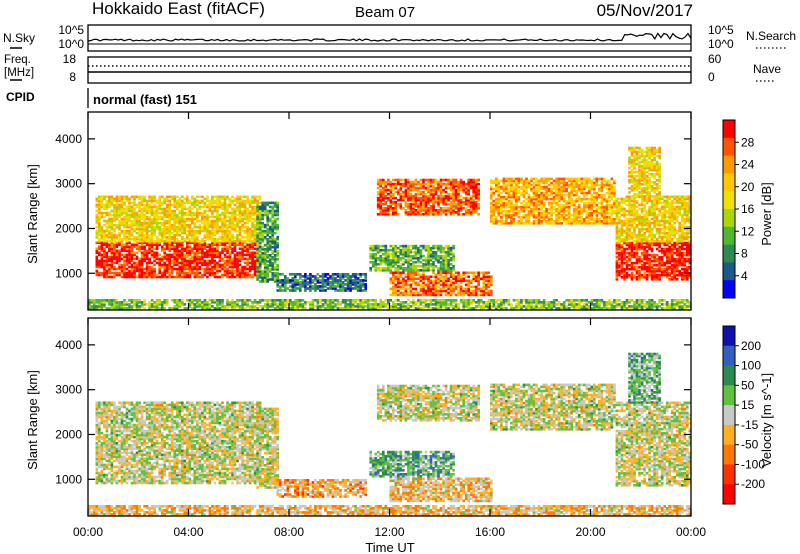  I want to click on sky-label: N.Sky, so click(19, 38).